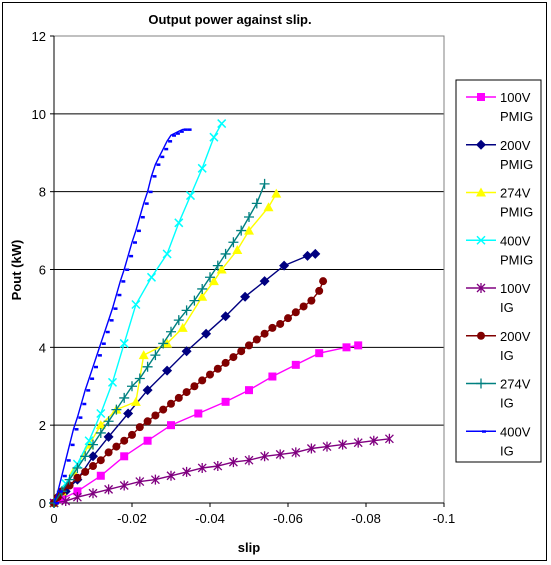  Describe the element at coordinates (507, 450) in the screenshot. I see `legend-label: IG` at that location.